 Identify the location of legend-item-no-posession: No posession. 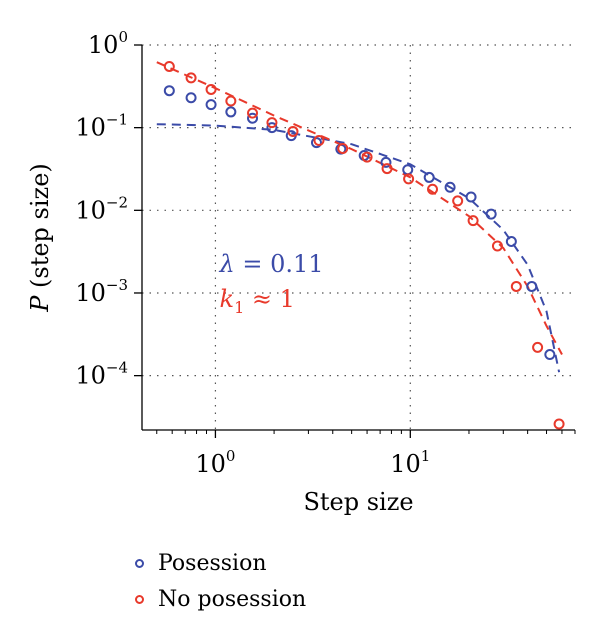
(220, 599).